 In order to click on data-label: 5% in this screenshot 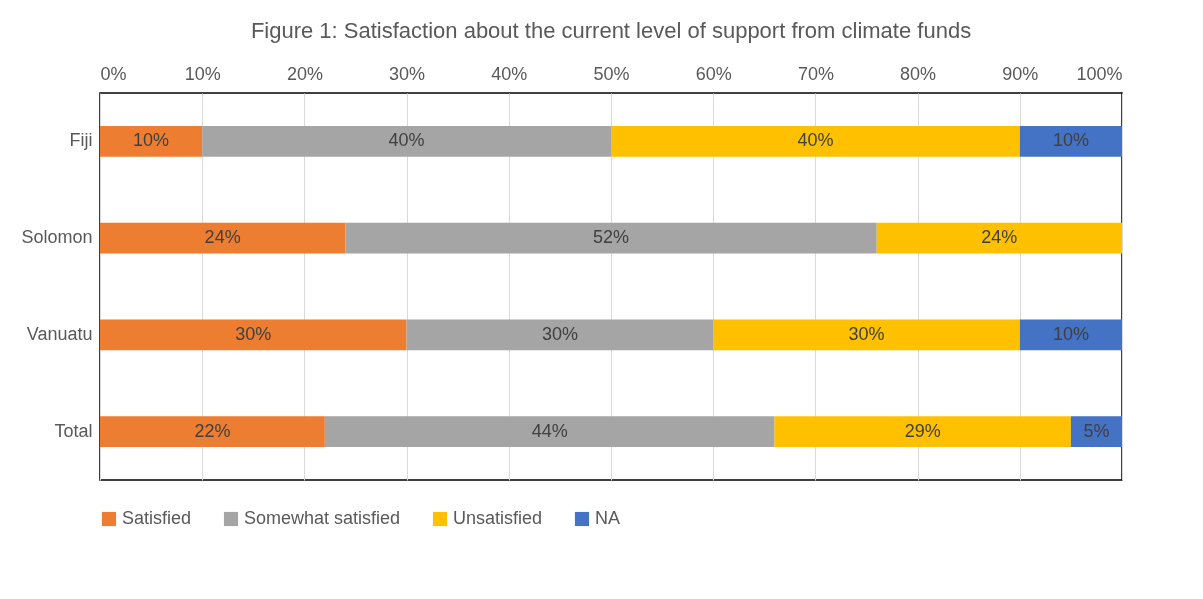, I will do `click(1096, 430)`.